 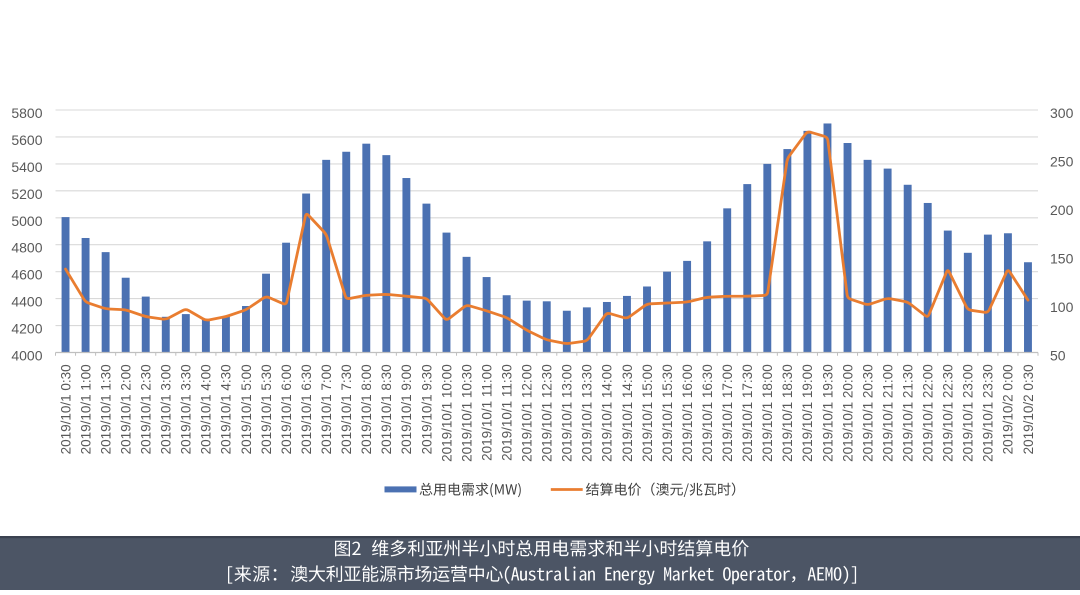 I want to click on svg-text: 4800, so click(x=26, y=248).